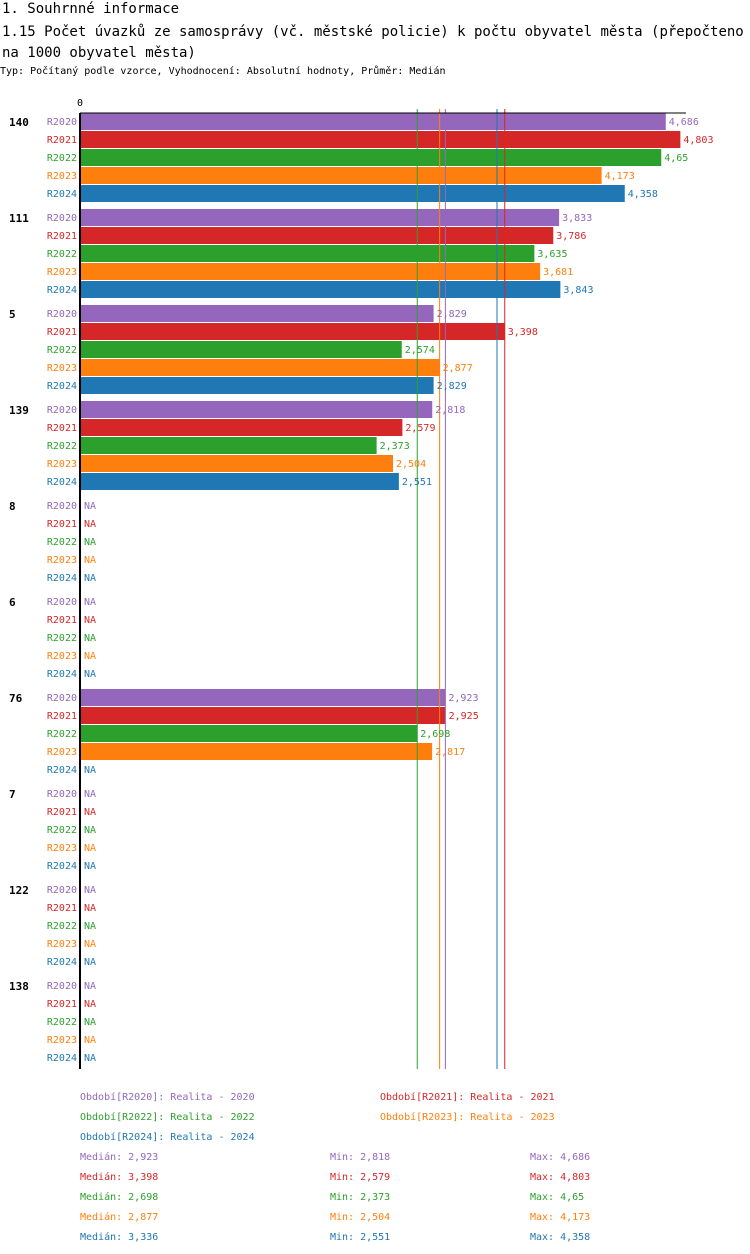 The image size is (750, 1254). What do you see at coordinates (461, 589) in the screenshot?
I see `median-lines-layer` at bounding box center [461, 589].